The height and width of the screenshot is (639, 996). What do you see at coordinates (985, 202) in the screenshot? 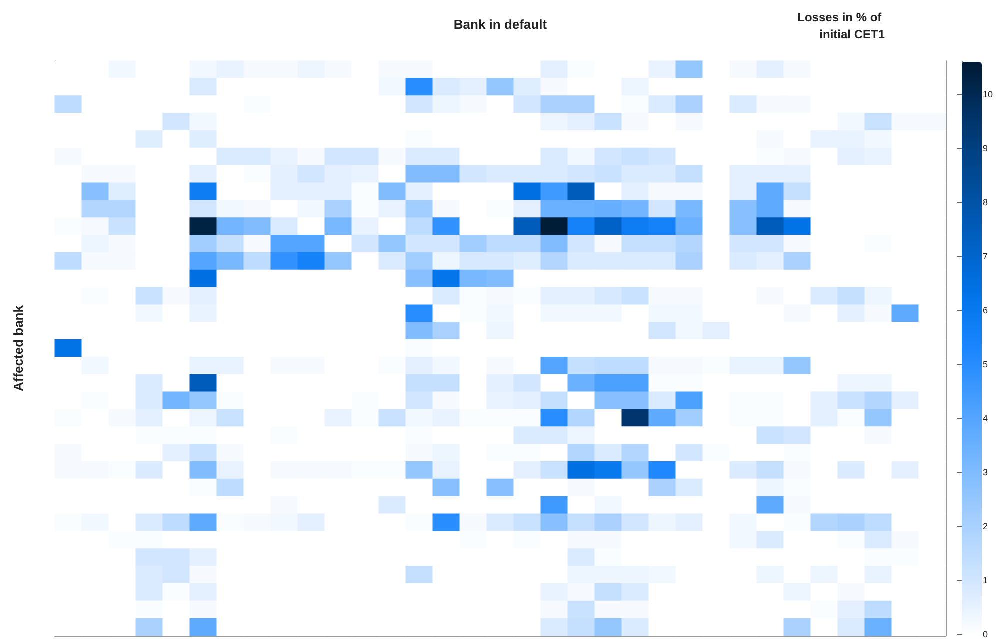
I see `color-bar-label: 8` at bounding box center [985, 202].